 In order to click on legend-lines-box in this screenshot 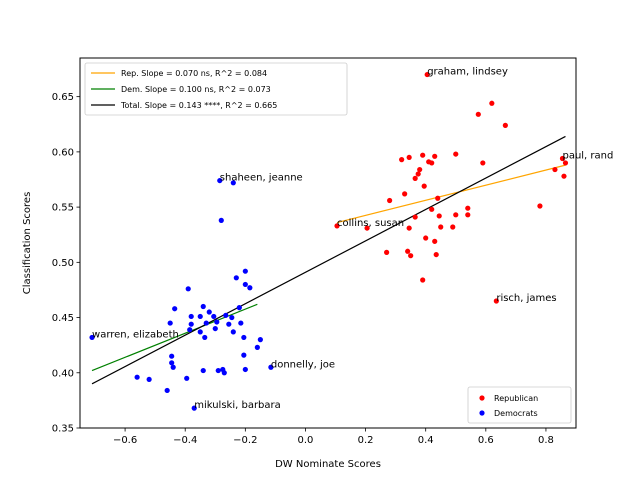, I will do `click(216, 89)`.